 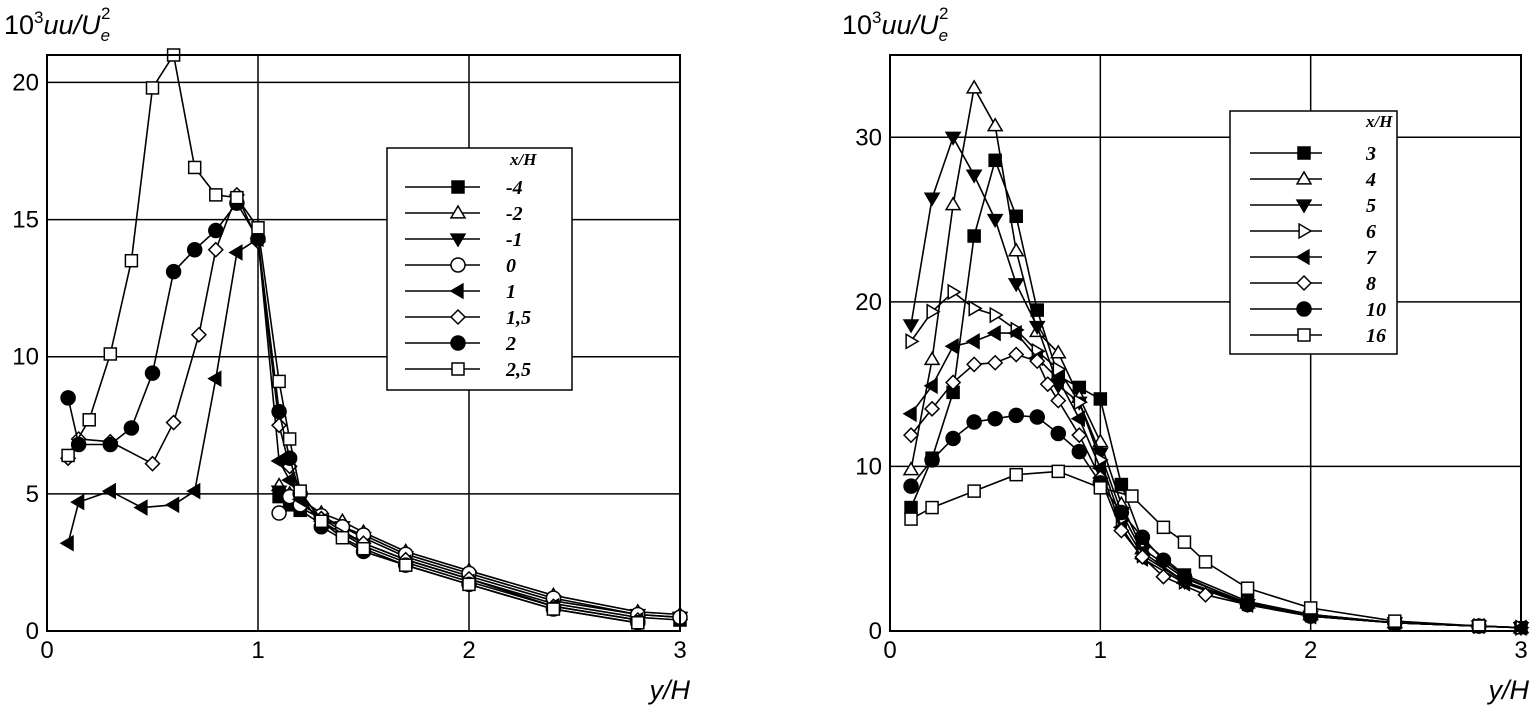 I want to click on x-tick-label: 3, so click(x=1520, y=650).